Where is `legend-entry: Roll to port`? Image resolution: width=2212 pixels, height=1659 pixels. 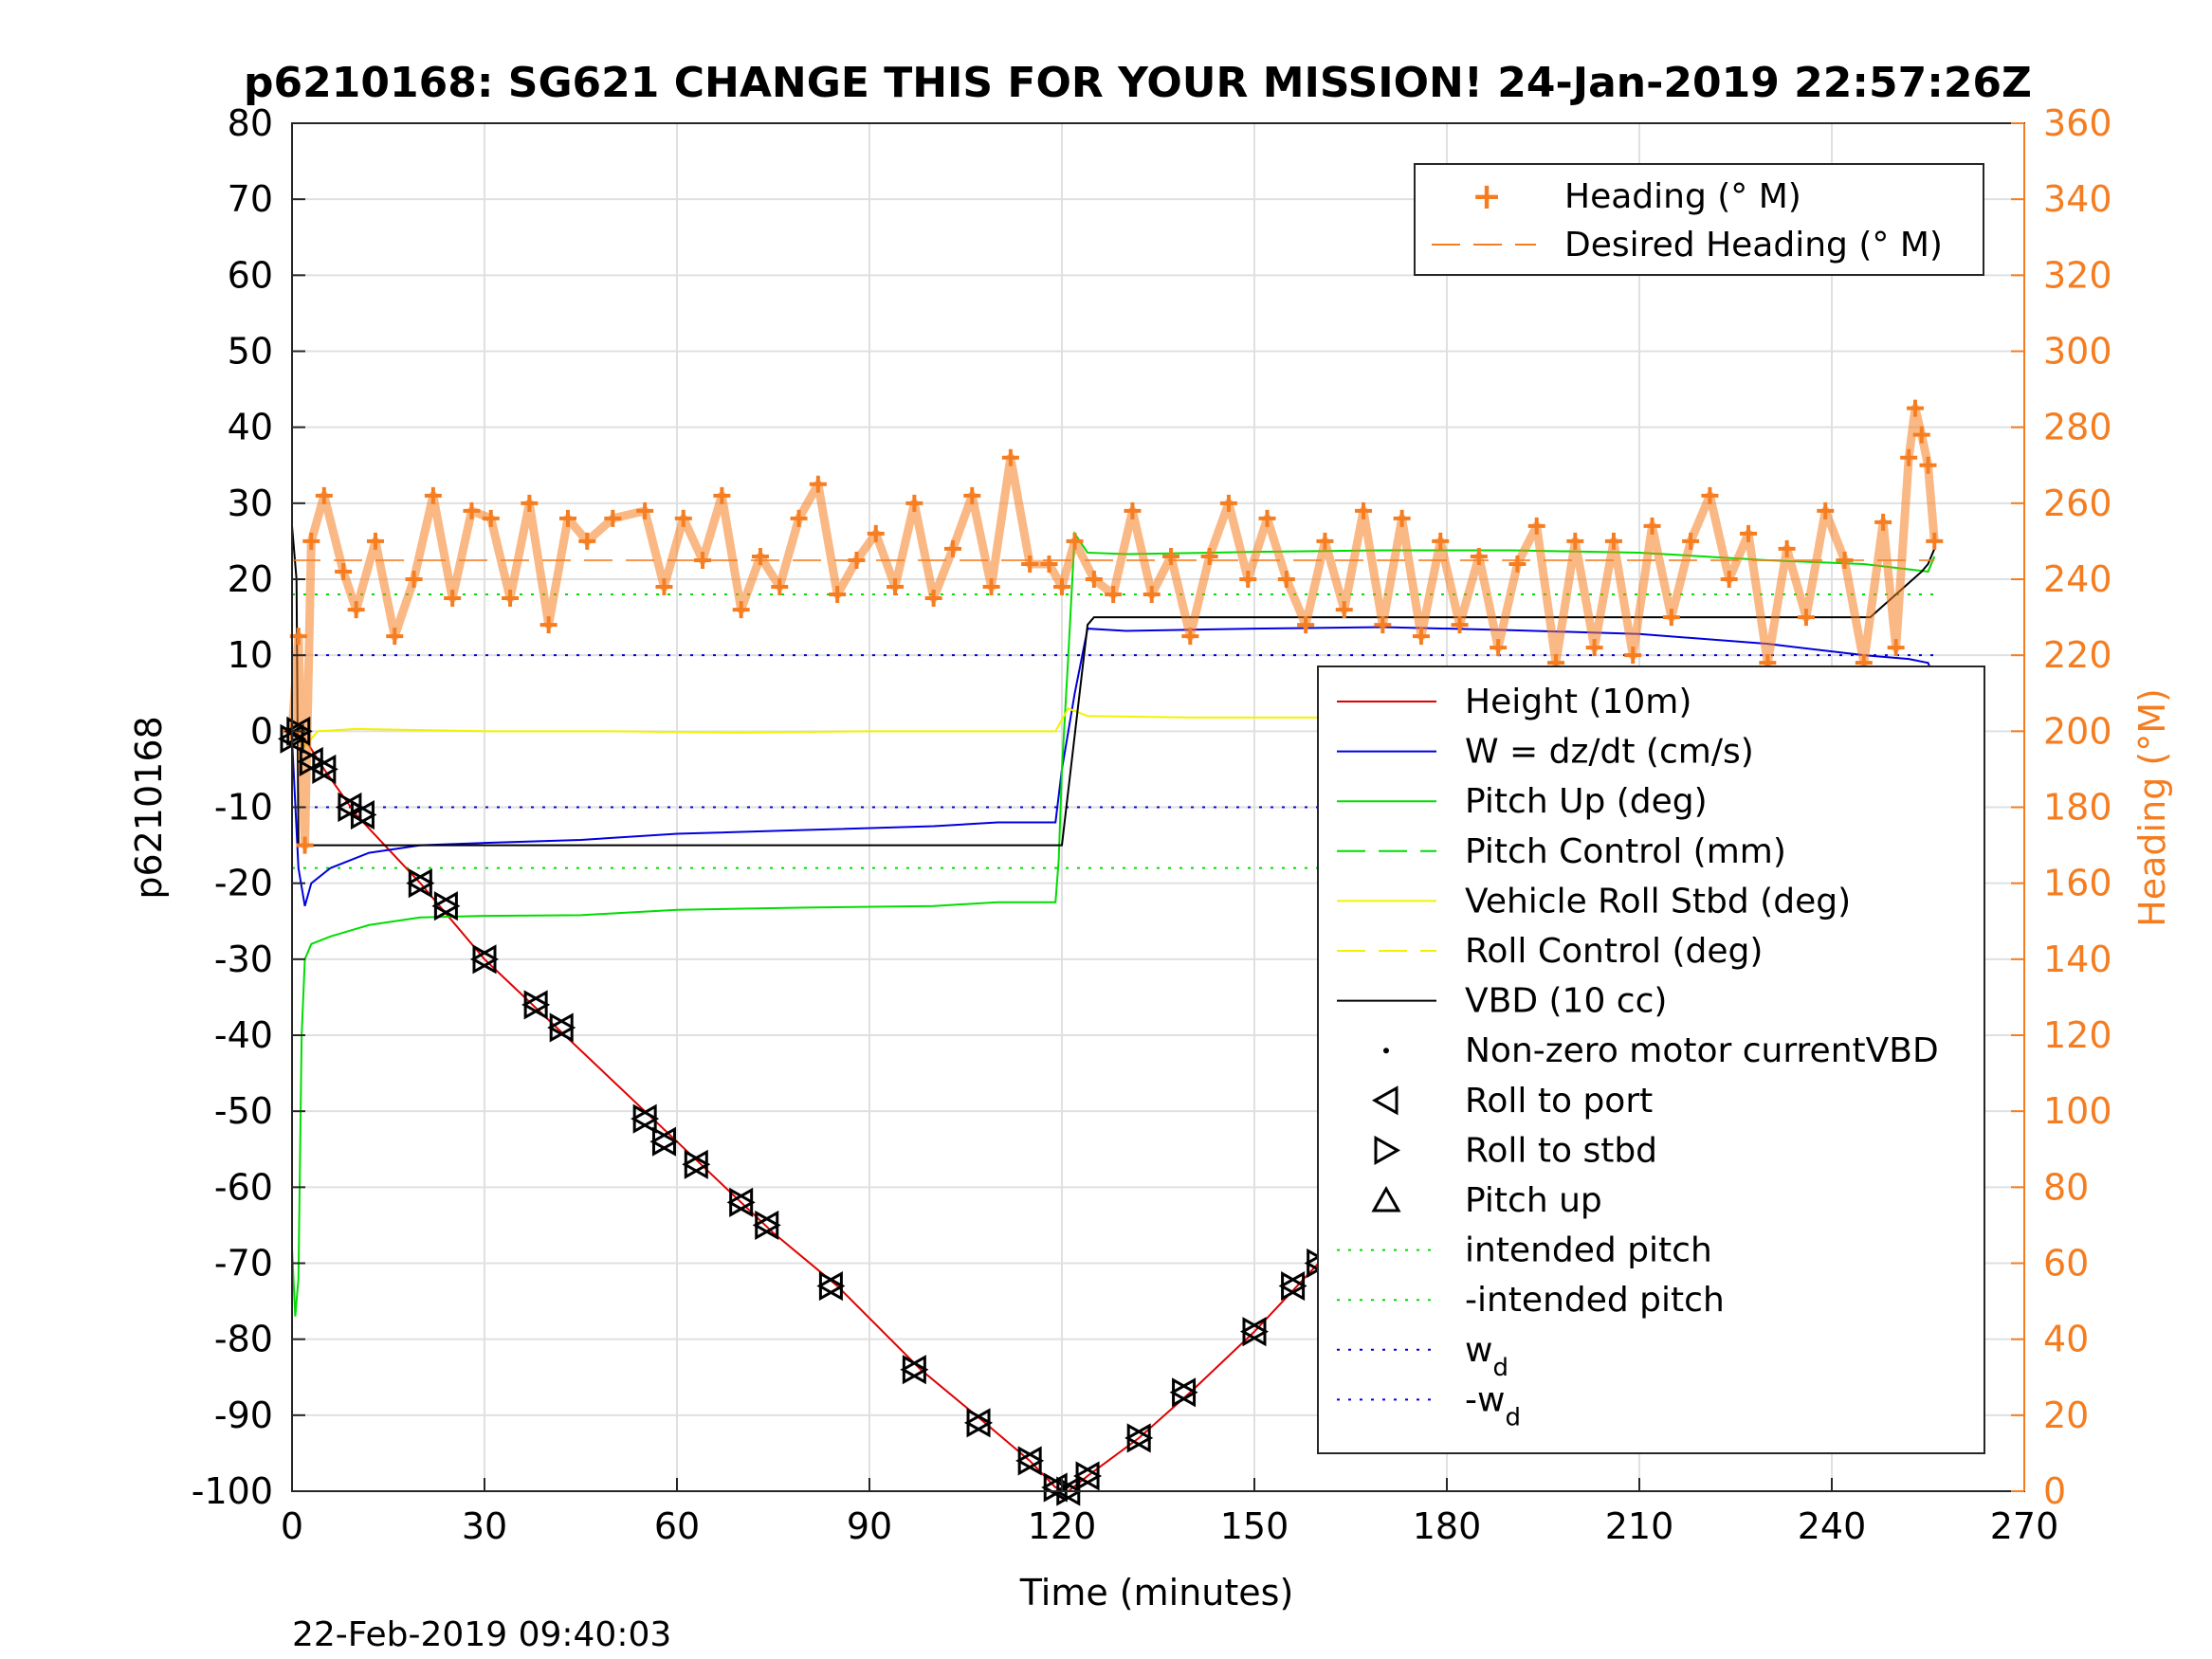 legend-entry: Roll to port is located at coordinates (1512, 1101).